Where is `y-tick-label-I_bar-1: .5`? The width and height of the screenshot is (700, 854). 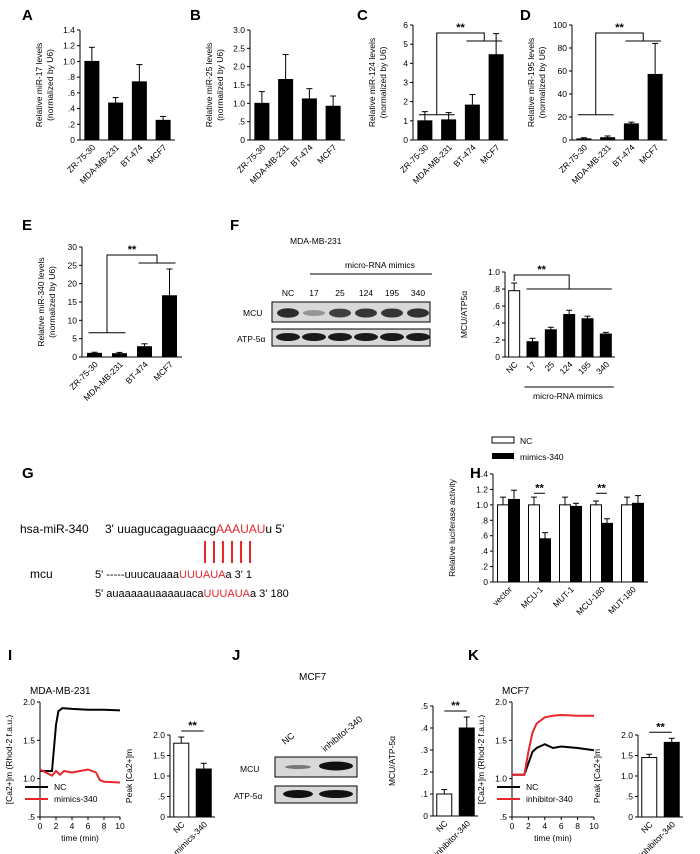 y-tick-label-I_bar-1: .5 is located at coordinates (161, 797).